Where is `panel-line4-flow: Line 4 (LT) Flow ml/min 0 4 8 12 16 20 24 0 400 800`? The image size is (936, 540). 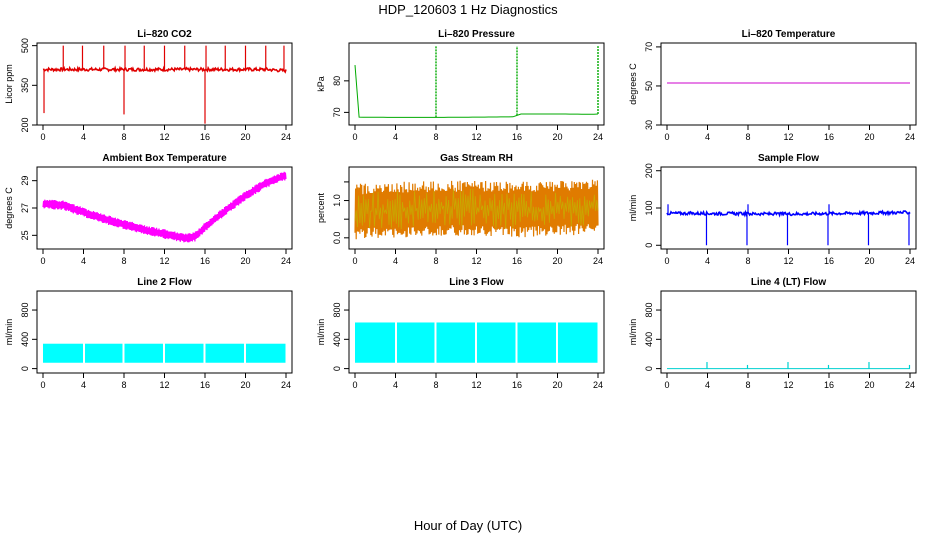
panel-line4-flow: Line 4 (LT) Flow ml/min 0 4 8 12 16 20 24 0 400 800 is located at coordinates (772, 333).